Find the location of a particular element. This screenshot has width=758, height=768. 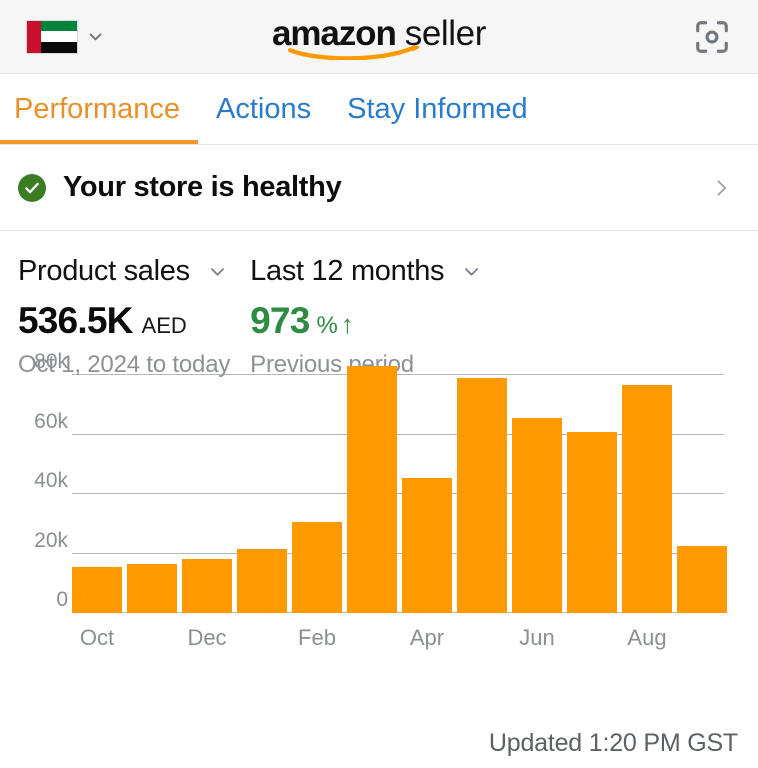

store-health-label: Your store is healthy is located at coordinates (202, 187).